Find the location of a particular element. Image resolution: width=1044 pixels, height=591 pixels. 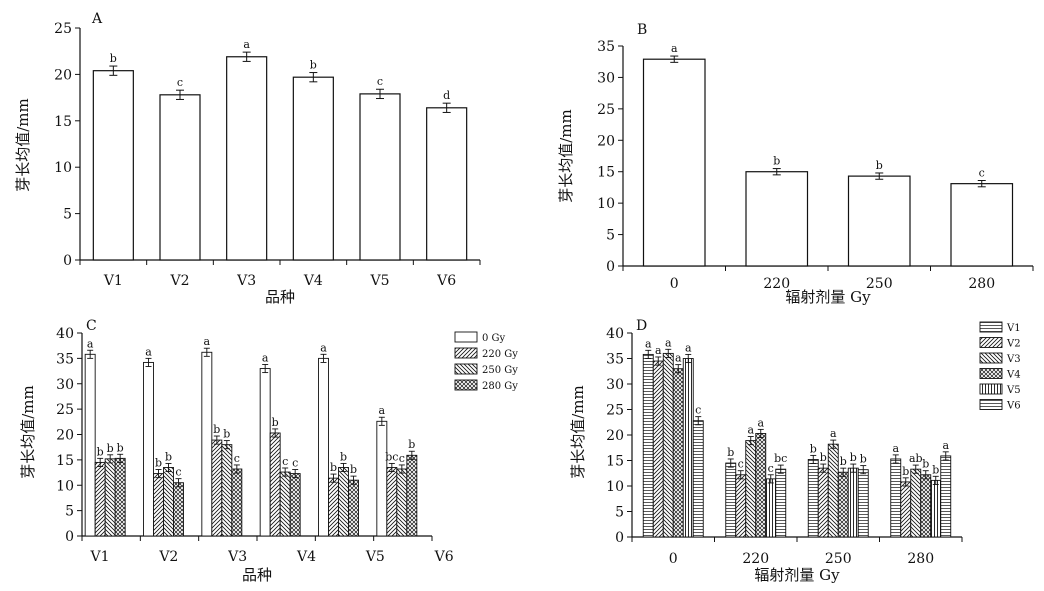

x-tick-label: V1 is located at coordinates (113, 281).